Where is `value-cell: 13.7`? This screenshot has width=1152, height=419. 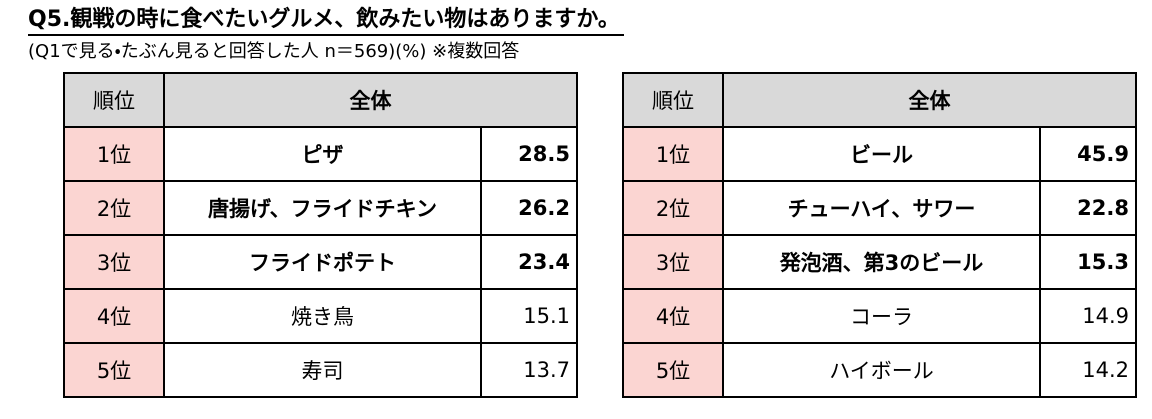
value-cell: 13.7 is located at coordinates (529, 370).